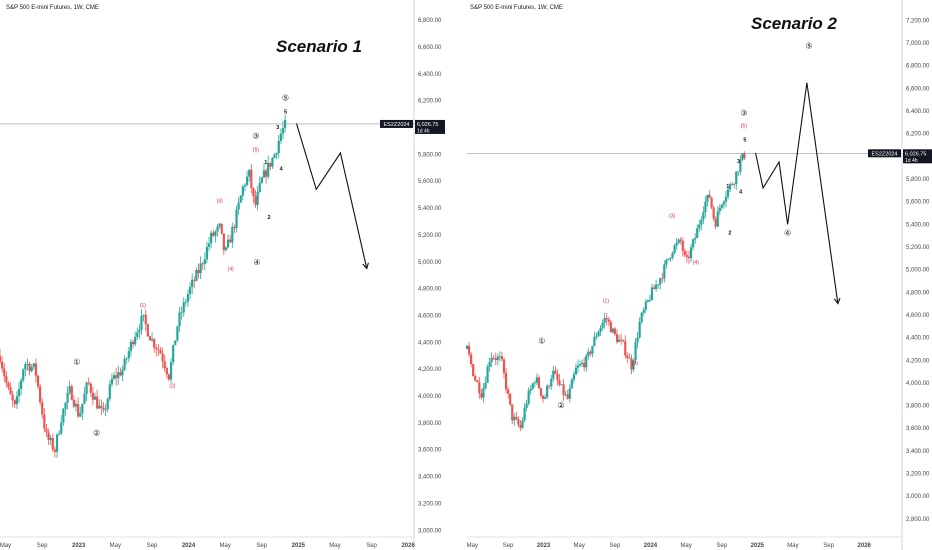 Image resolution: width=932 pixels, height=550 pixels. Describe the element at coordinates (918, 225) in the screenshot. I see `y-tick-label: 5,400.00` at that location.